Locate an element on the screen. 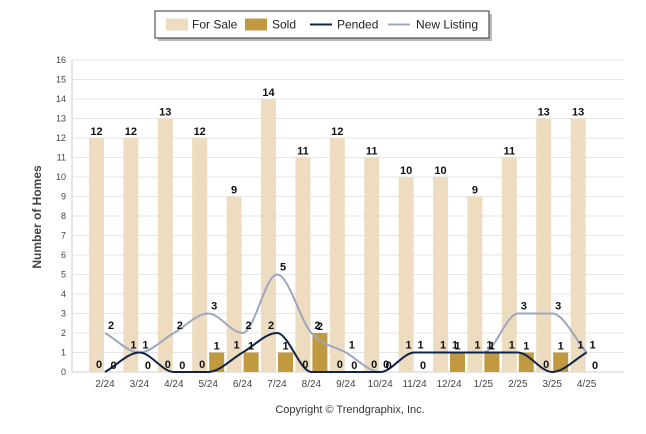 This screenshot has width=646, height=434. y-tick-label: 15 is located at coordinates (61, 80).